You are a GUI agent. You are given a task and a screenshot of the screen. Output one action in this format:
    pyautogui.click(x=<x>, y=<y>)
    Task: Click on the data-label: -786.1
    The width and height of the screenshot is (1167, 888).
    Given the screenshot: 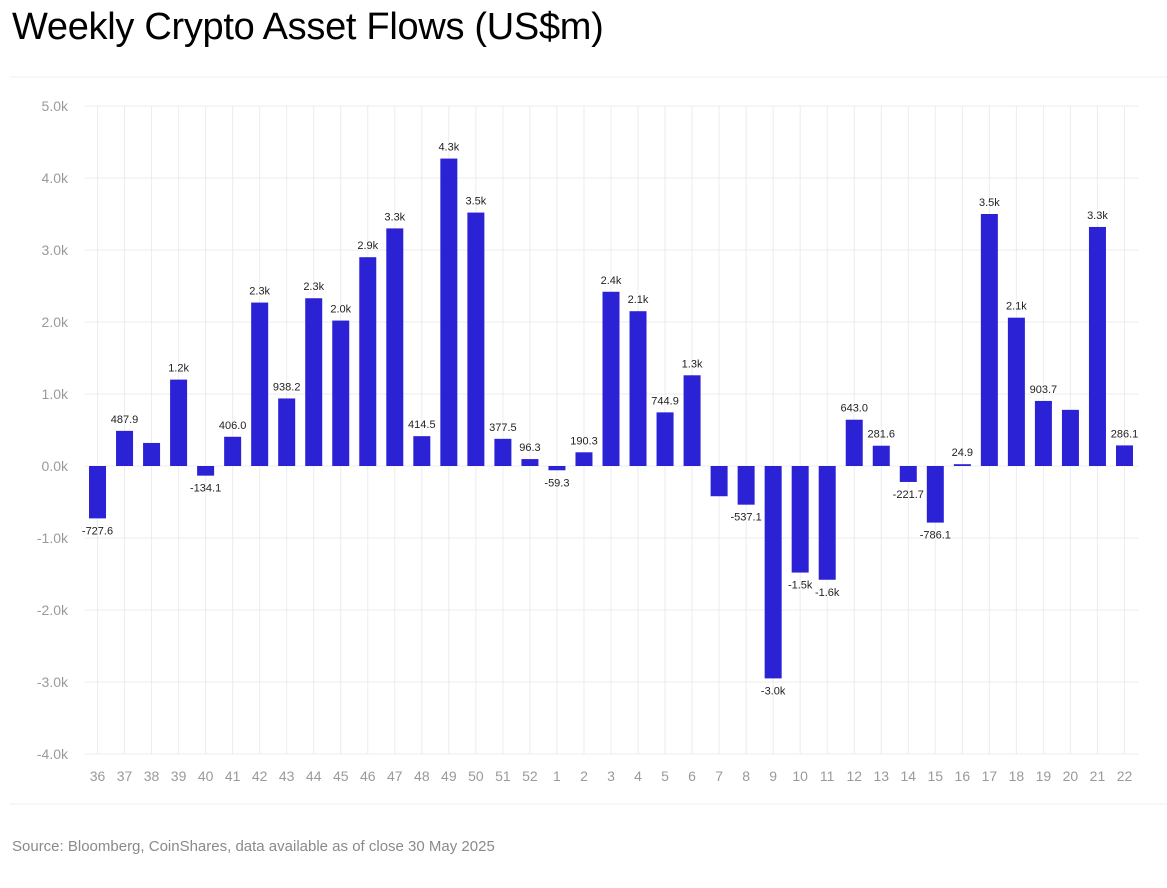 What is the action you would take?
    pyautogui.click(x=935, y=536)
    